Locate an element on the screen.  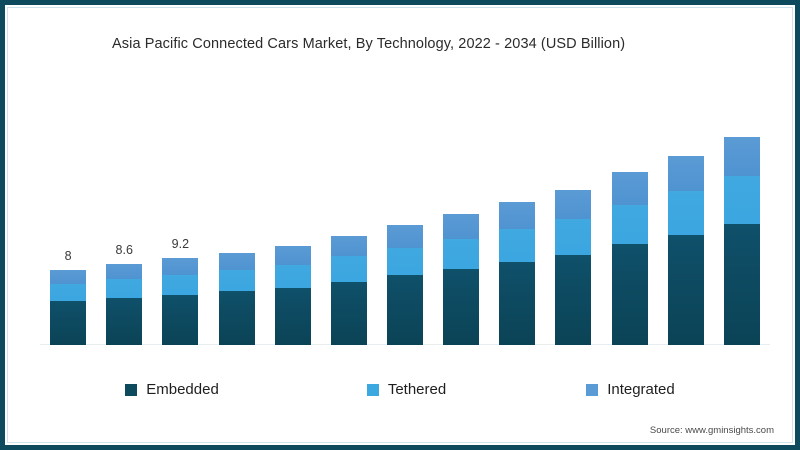
legend-item-integrated: Integrated is located at coordinates (630, 389).